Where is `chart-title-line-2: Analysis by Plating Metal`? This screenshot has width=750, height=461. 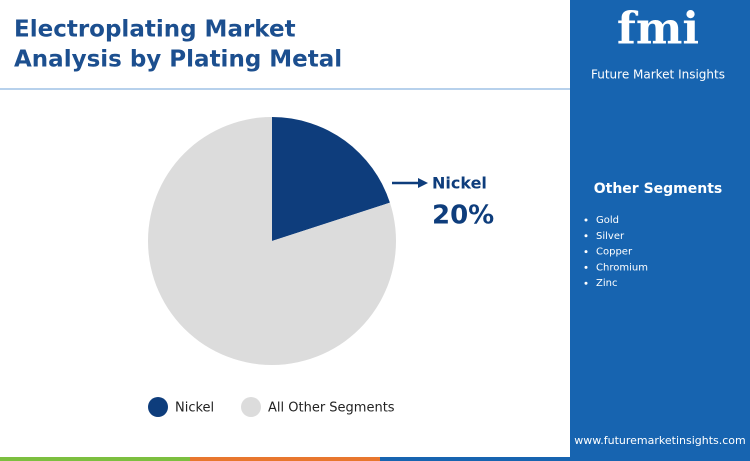
chart-title-line-2: Analysis by Plating Metal is located at coordinates (178, 60).